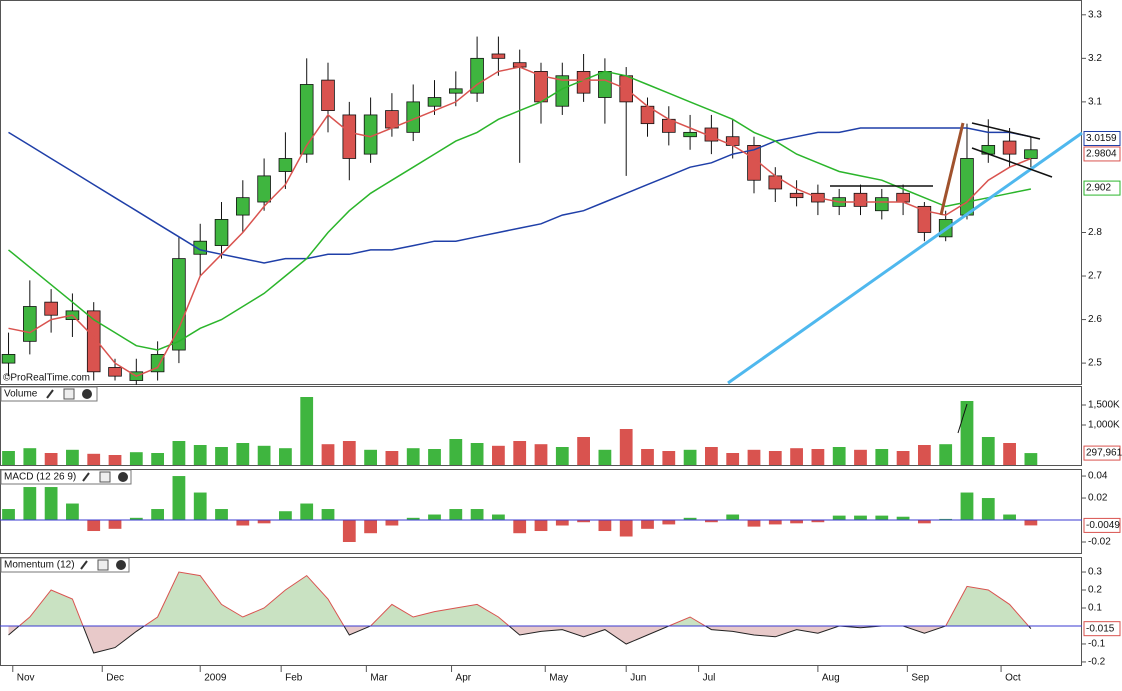 The width and height of the screenshot is (1122, 691). I want to click on x-tick-label: 2009, so click(215, 678).